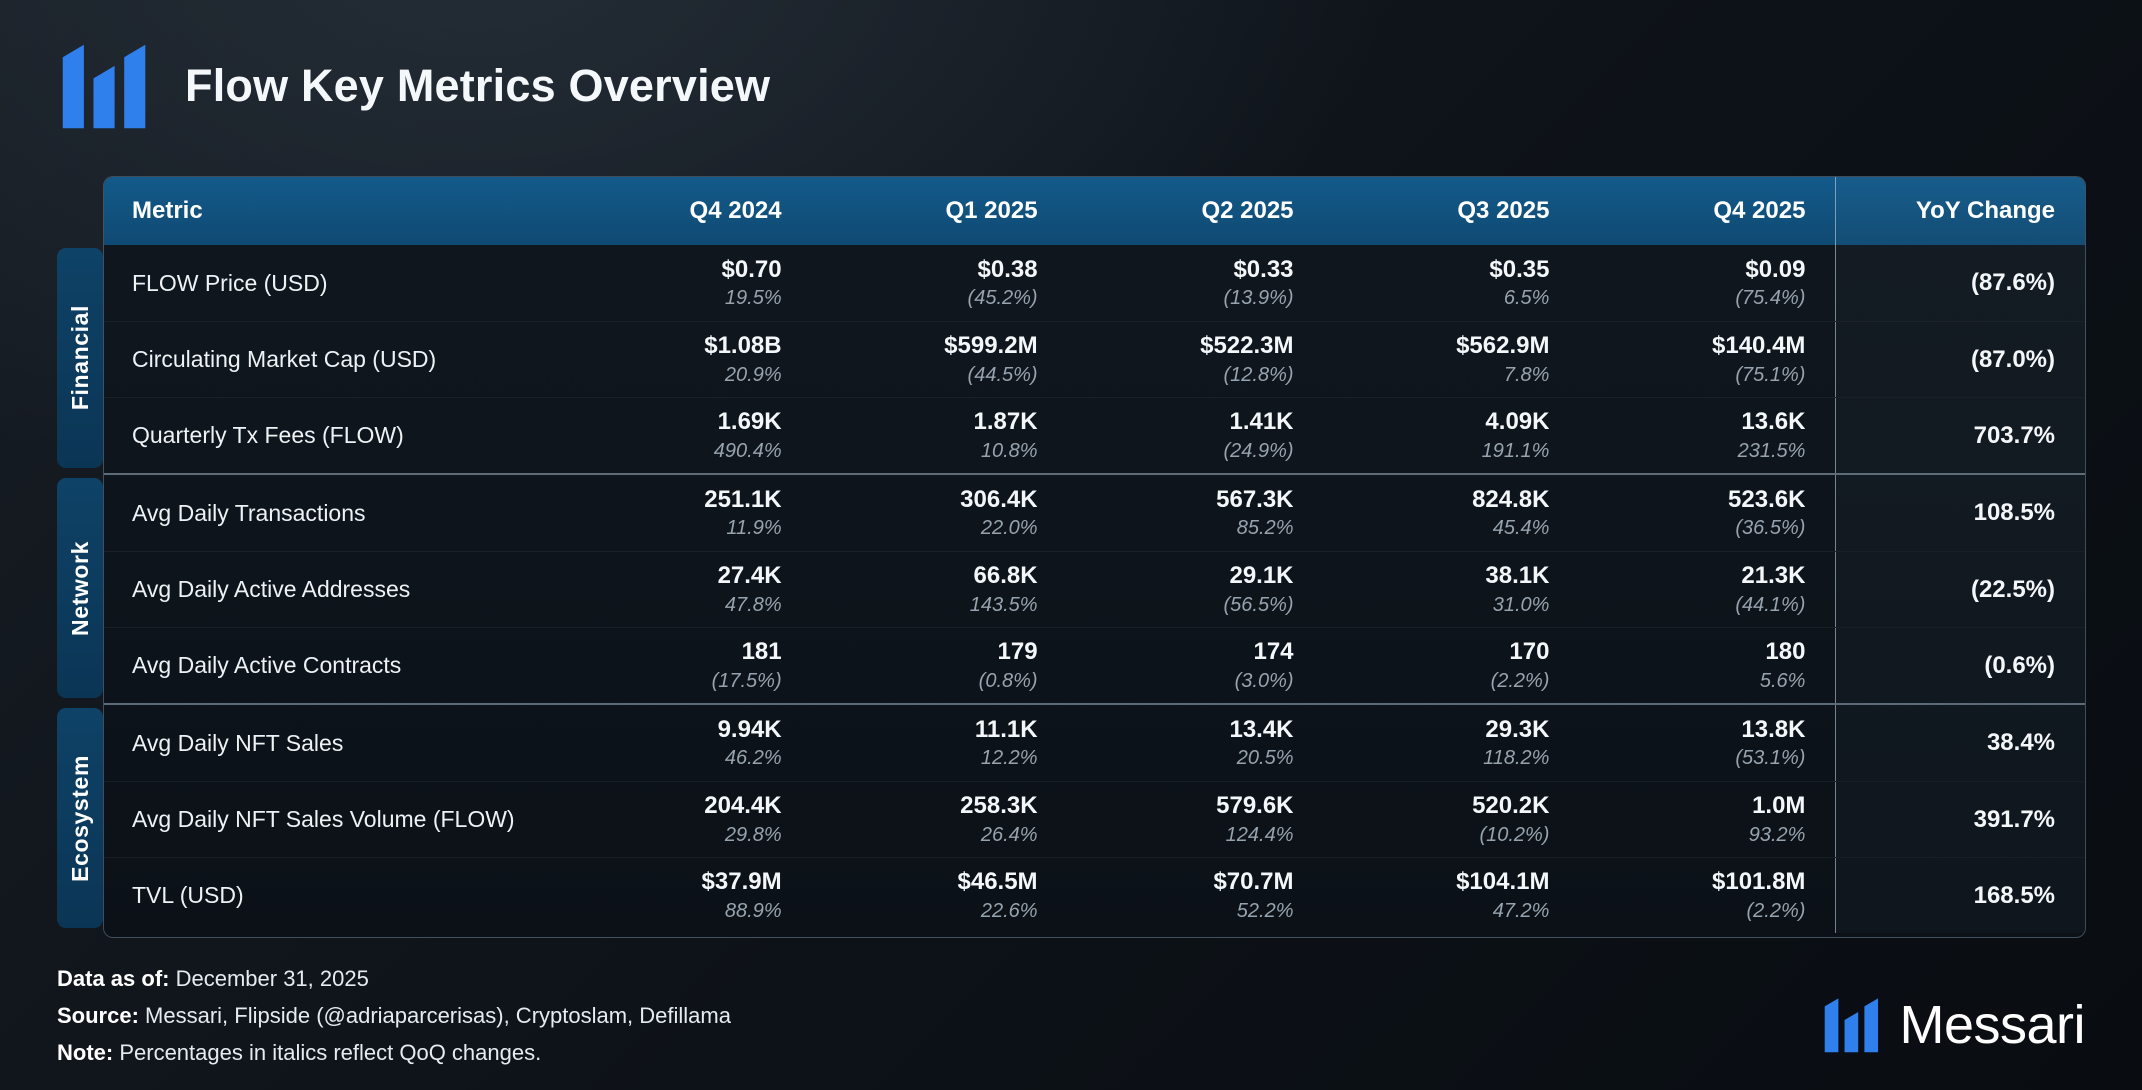  Describe the element at coordinates (1773, 576) in the screenshot. I see `cell-value: 21.3K` at that location.